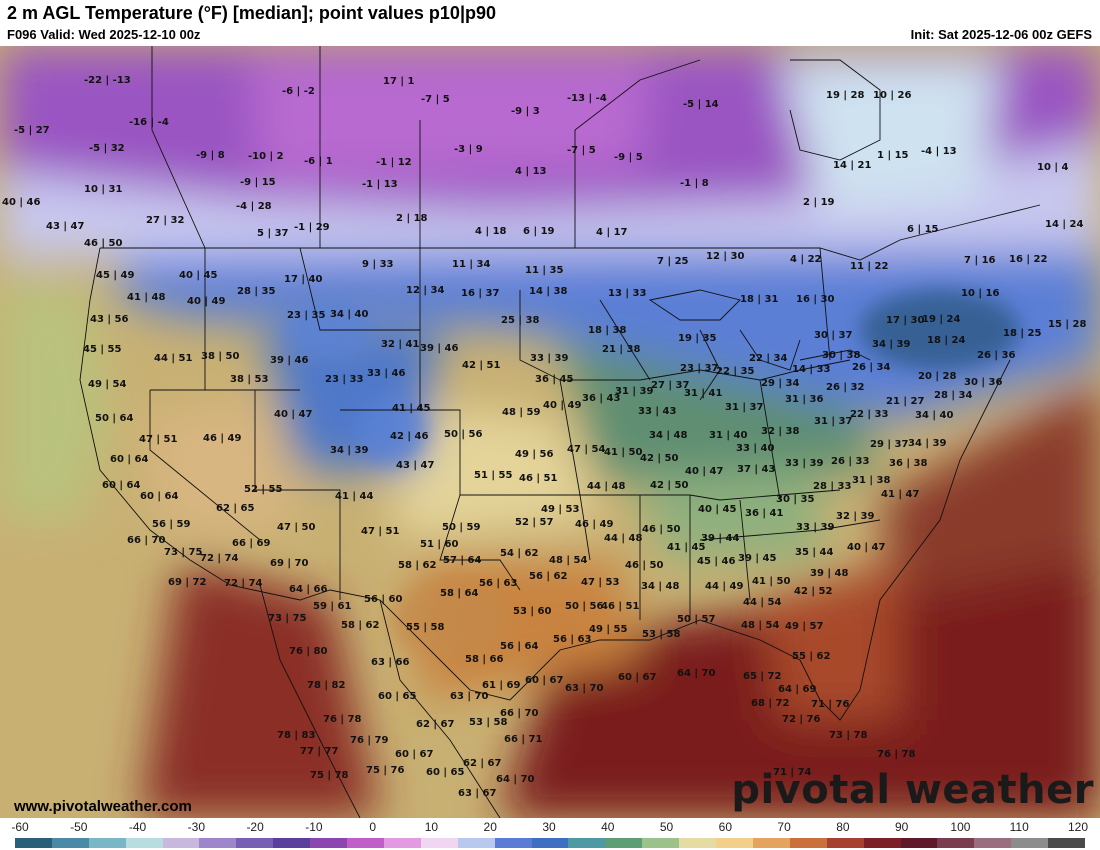 This screenshot has width=1100, height=850. What do you see at coordinates (637, 677) in the screenshot?
I see `point-value-label: 60 | 67` at bounding box center [637, 677].